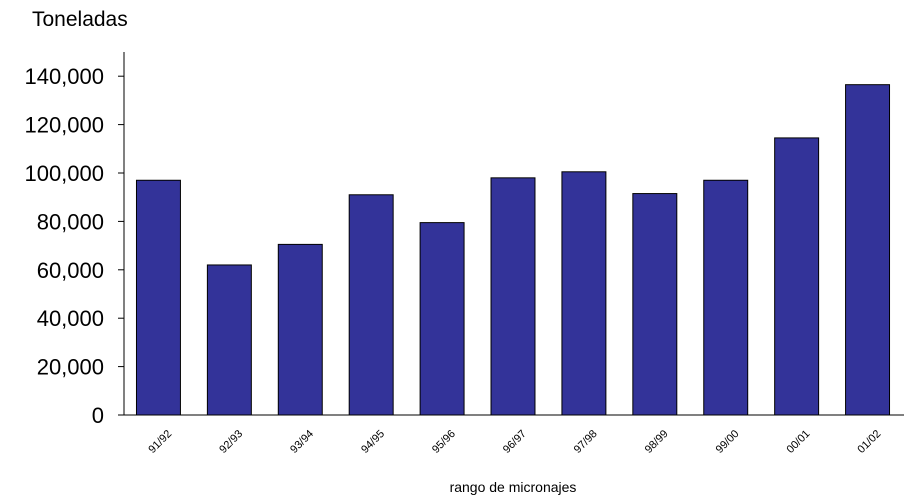  What do you see at coordinates (70, 367) in the screenshot?
I see `y-tick-label: 20,000` at bounding box center [70, 367].